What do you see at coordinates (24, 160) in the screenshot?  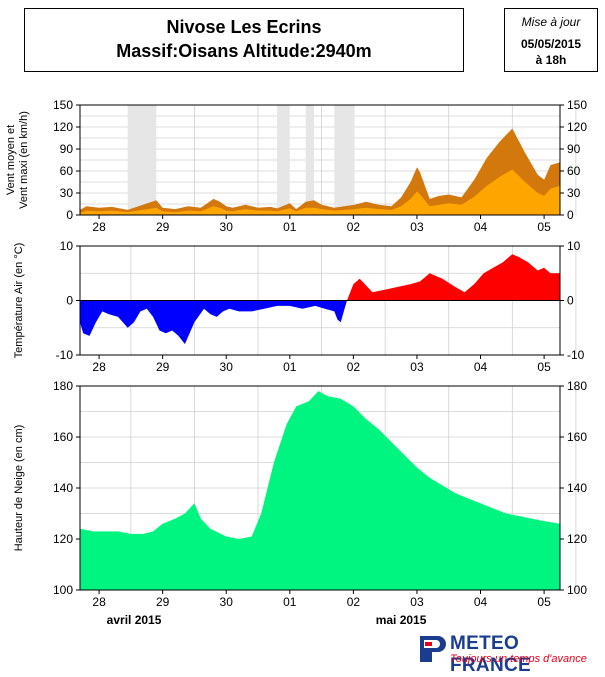 I see `y-axis-label: Vent maxi (en km/h)` at bounding box center [24, 160].